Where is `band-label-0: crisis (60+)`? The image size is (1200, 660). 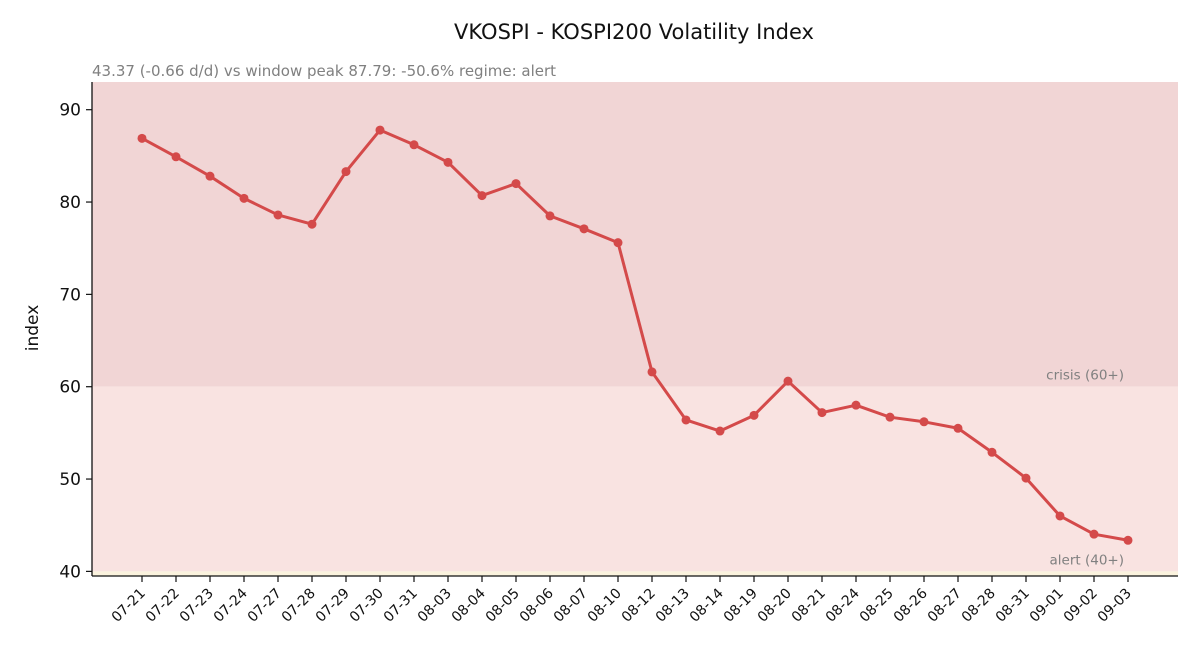 band-label-0: crisis (60+) is located at coordinates (1085, 376).